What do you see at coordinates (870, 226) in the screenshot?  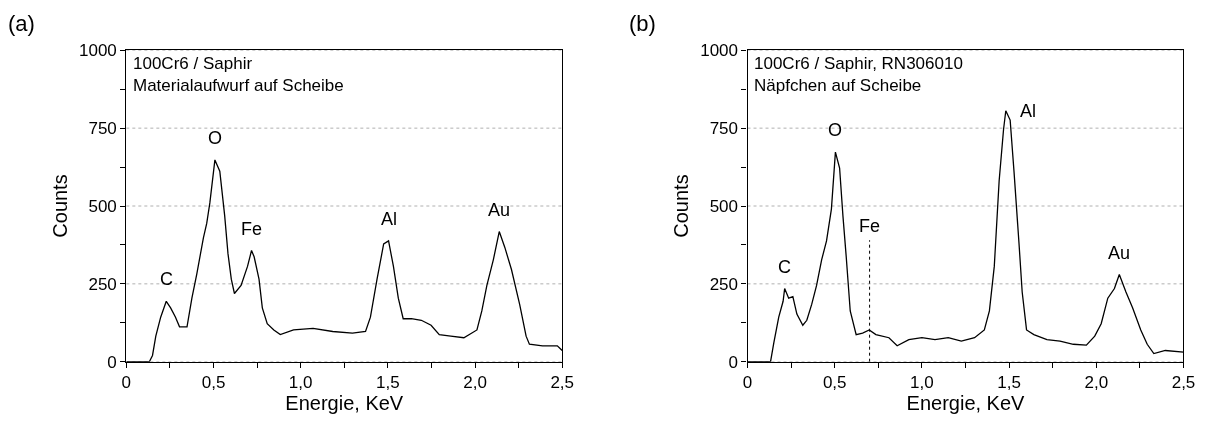 I see `ref-line-label: Fe` at bounding box center [870, 226].